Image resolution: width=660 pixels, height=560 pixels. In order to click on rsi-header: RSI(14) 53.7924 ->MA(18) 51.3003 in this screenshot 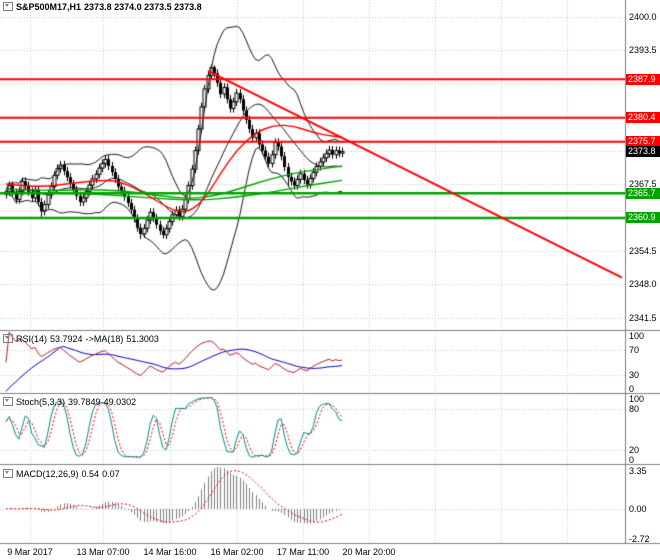, I will do `click(82, 339)`.